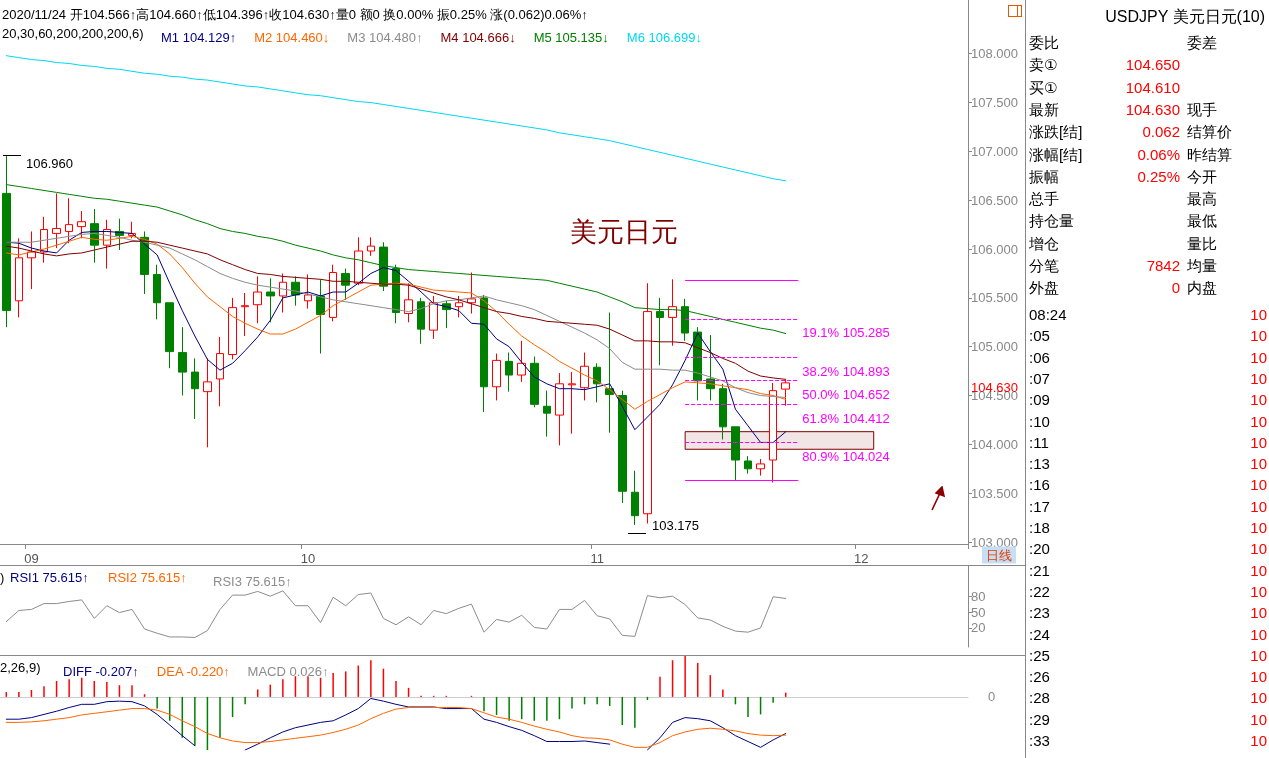  Describe the element at coordinates (999, 555) in the screenshot. I see `text: 日线` at that location.